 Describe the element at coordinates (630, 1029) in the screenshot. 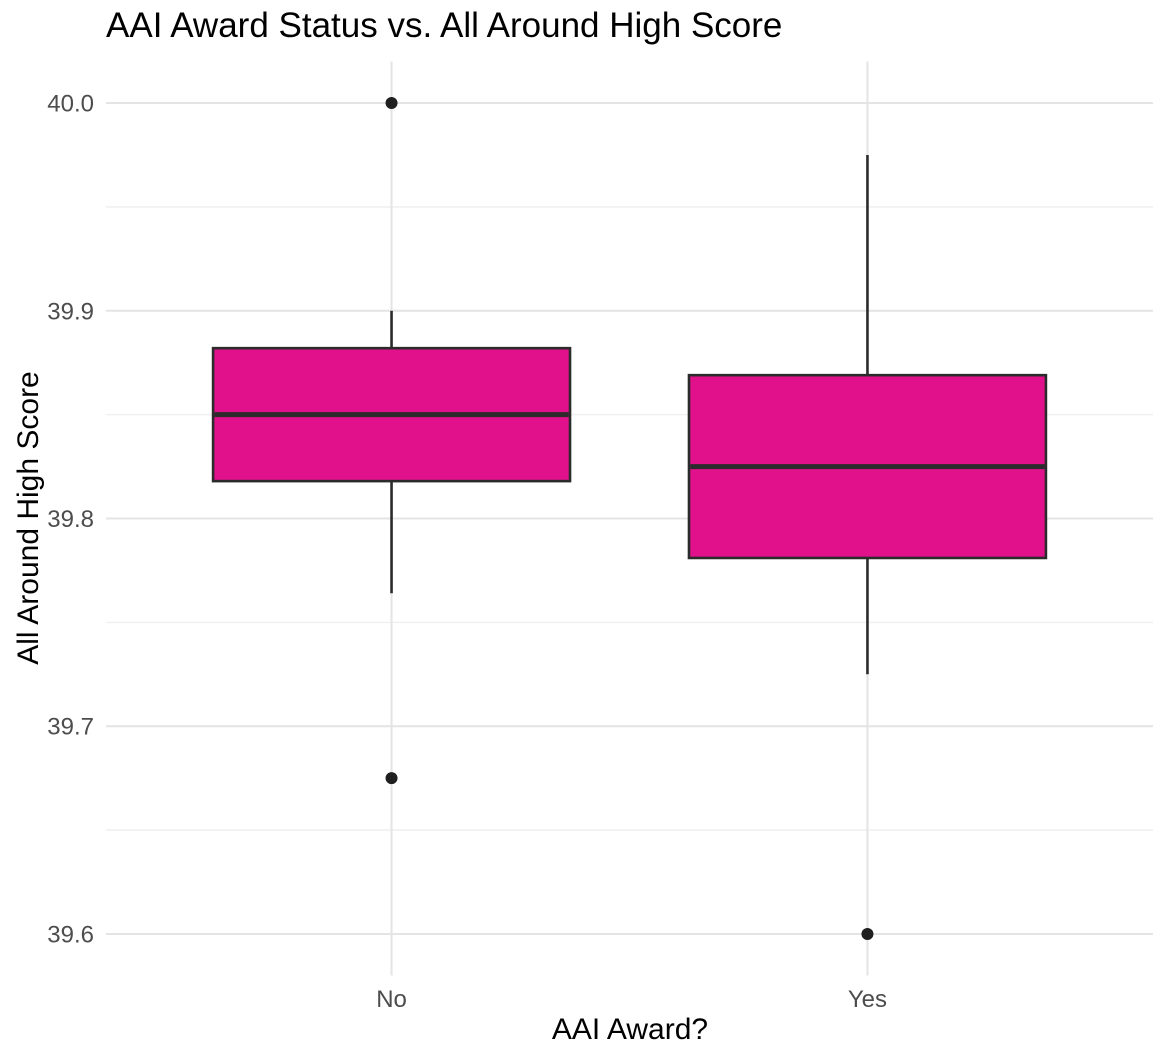

I see `x-axis-title: AAI Award?` at that location.